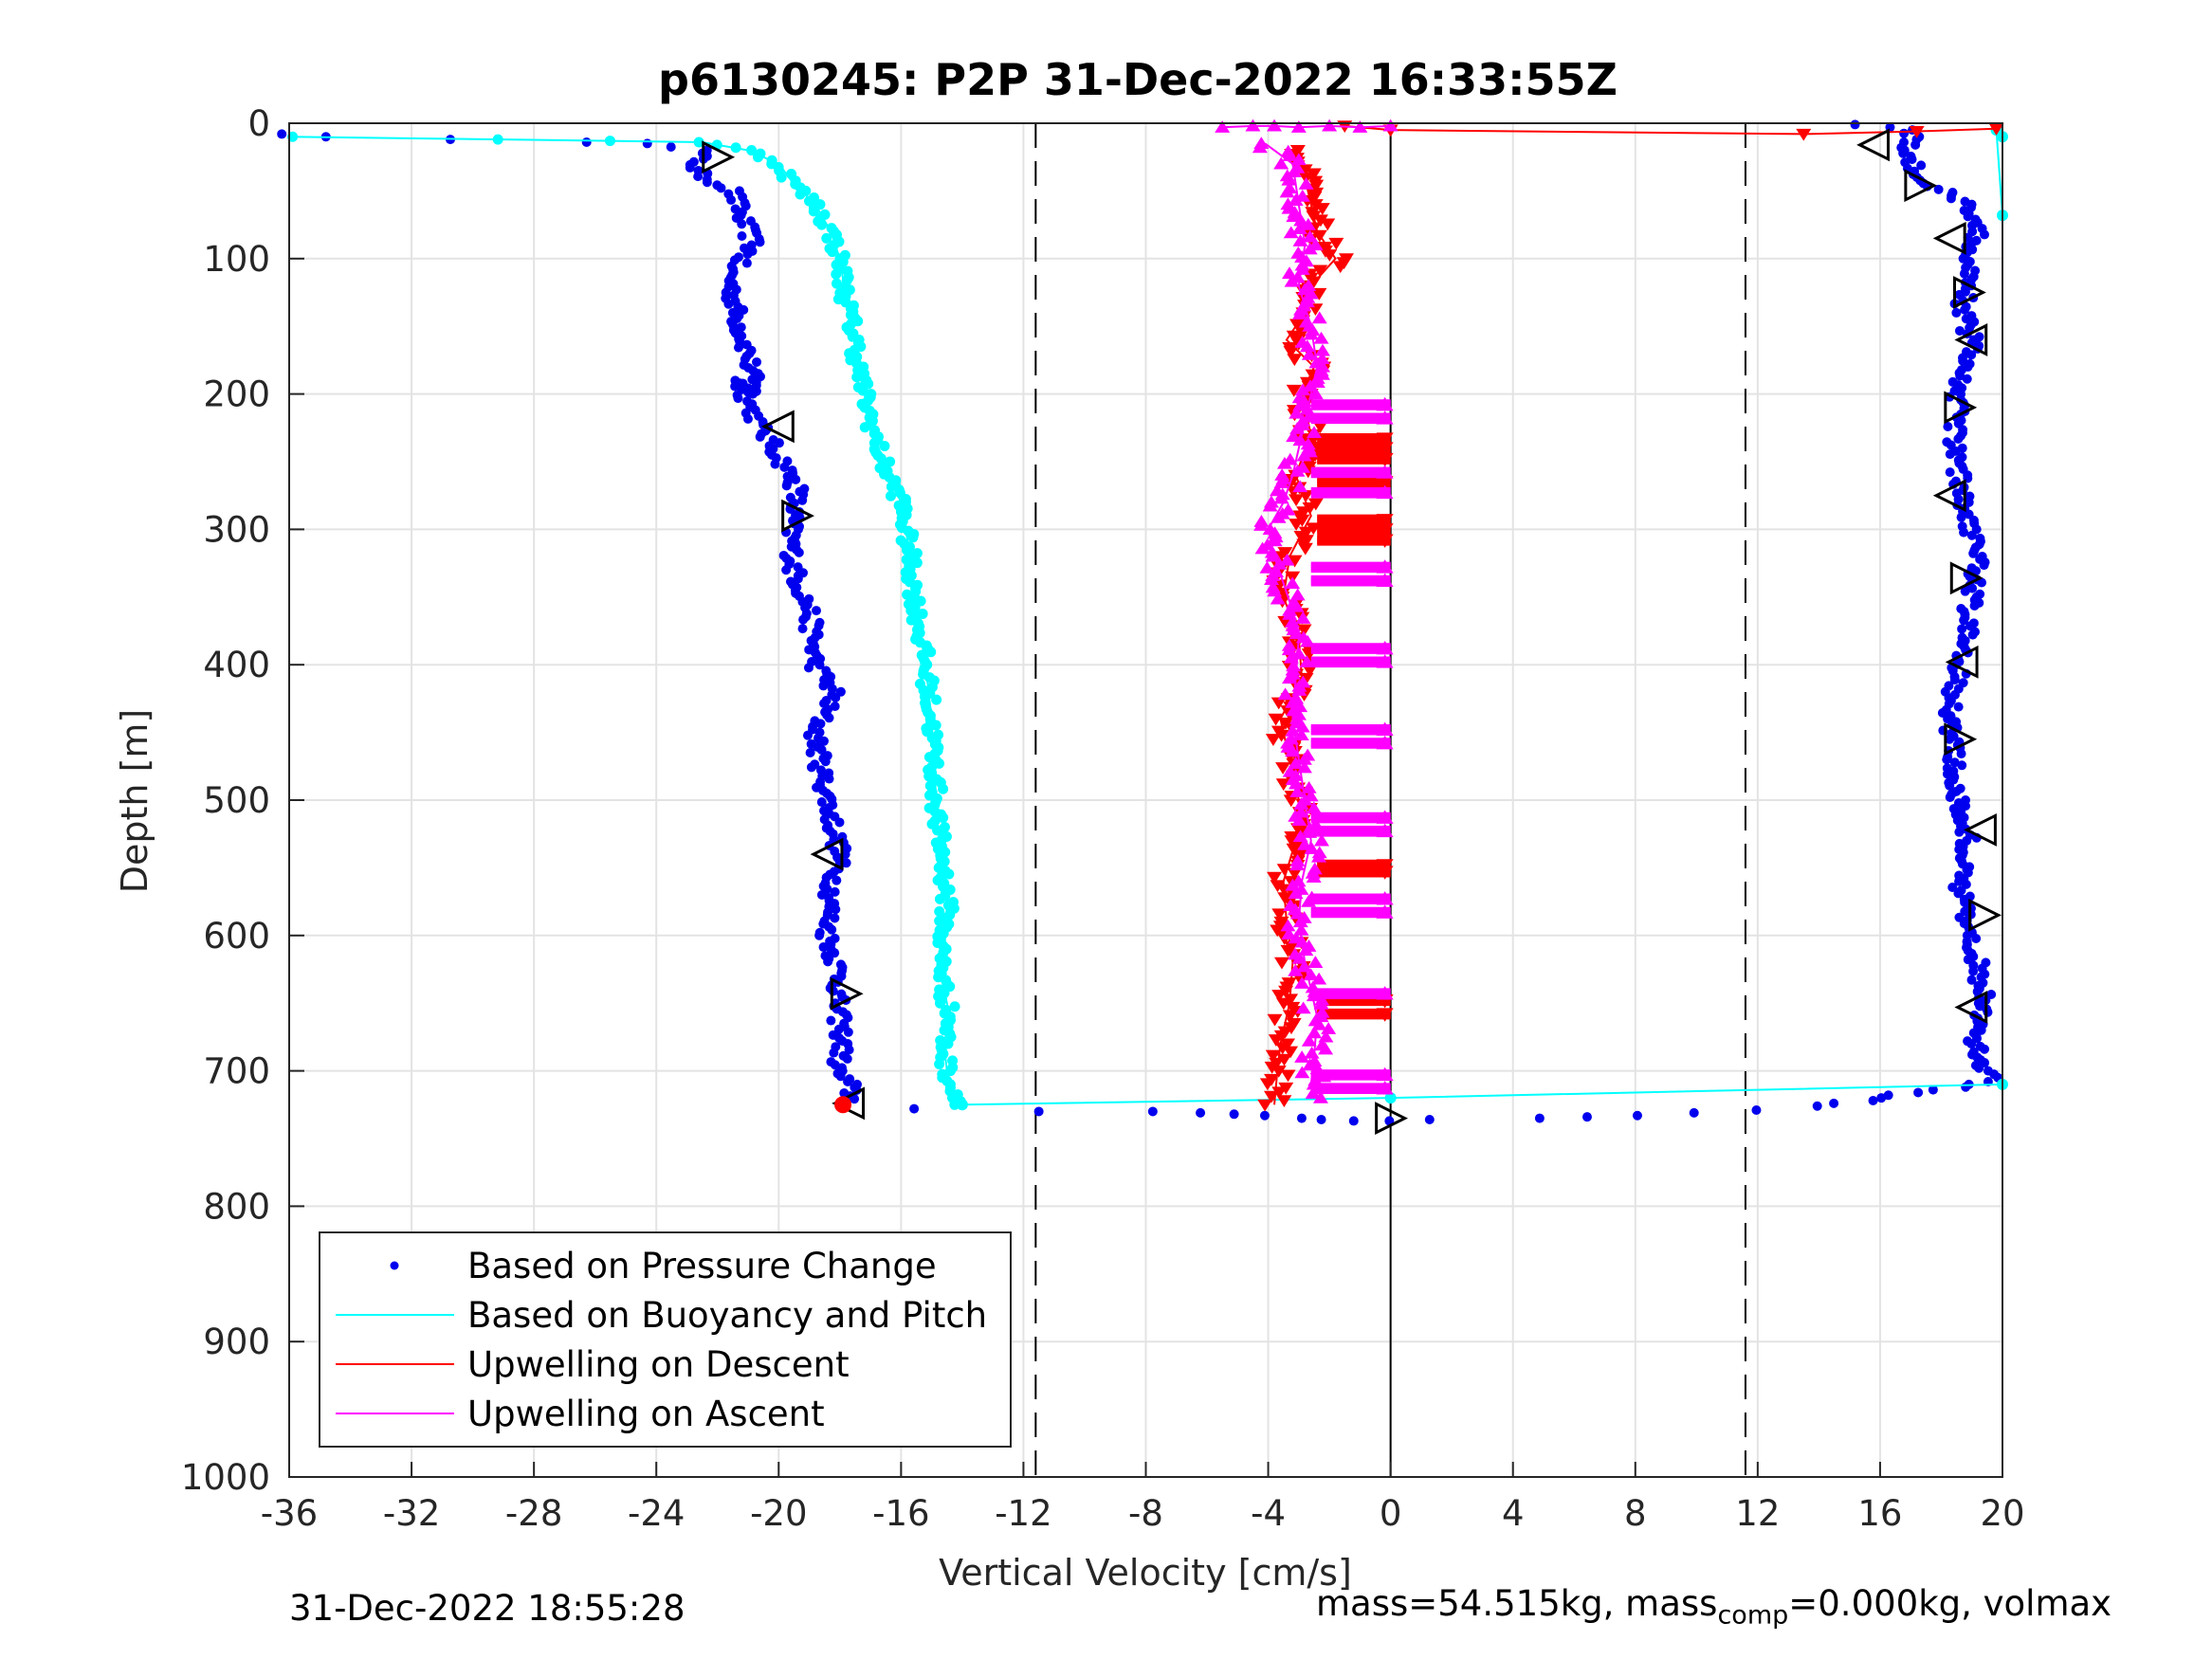 Image resolution: width=2212 pixels, height=1659 pixels. I want to click on x-tick-label: -28, so click(533, 1513).